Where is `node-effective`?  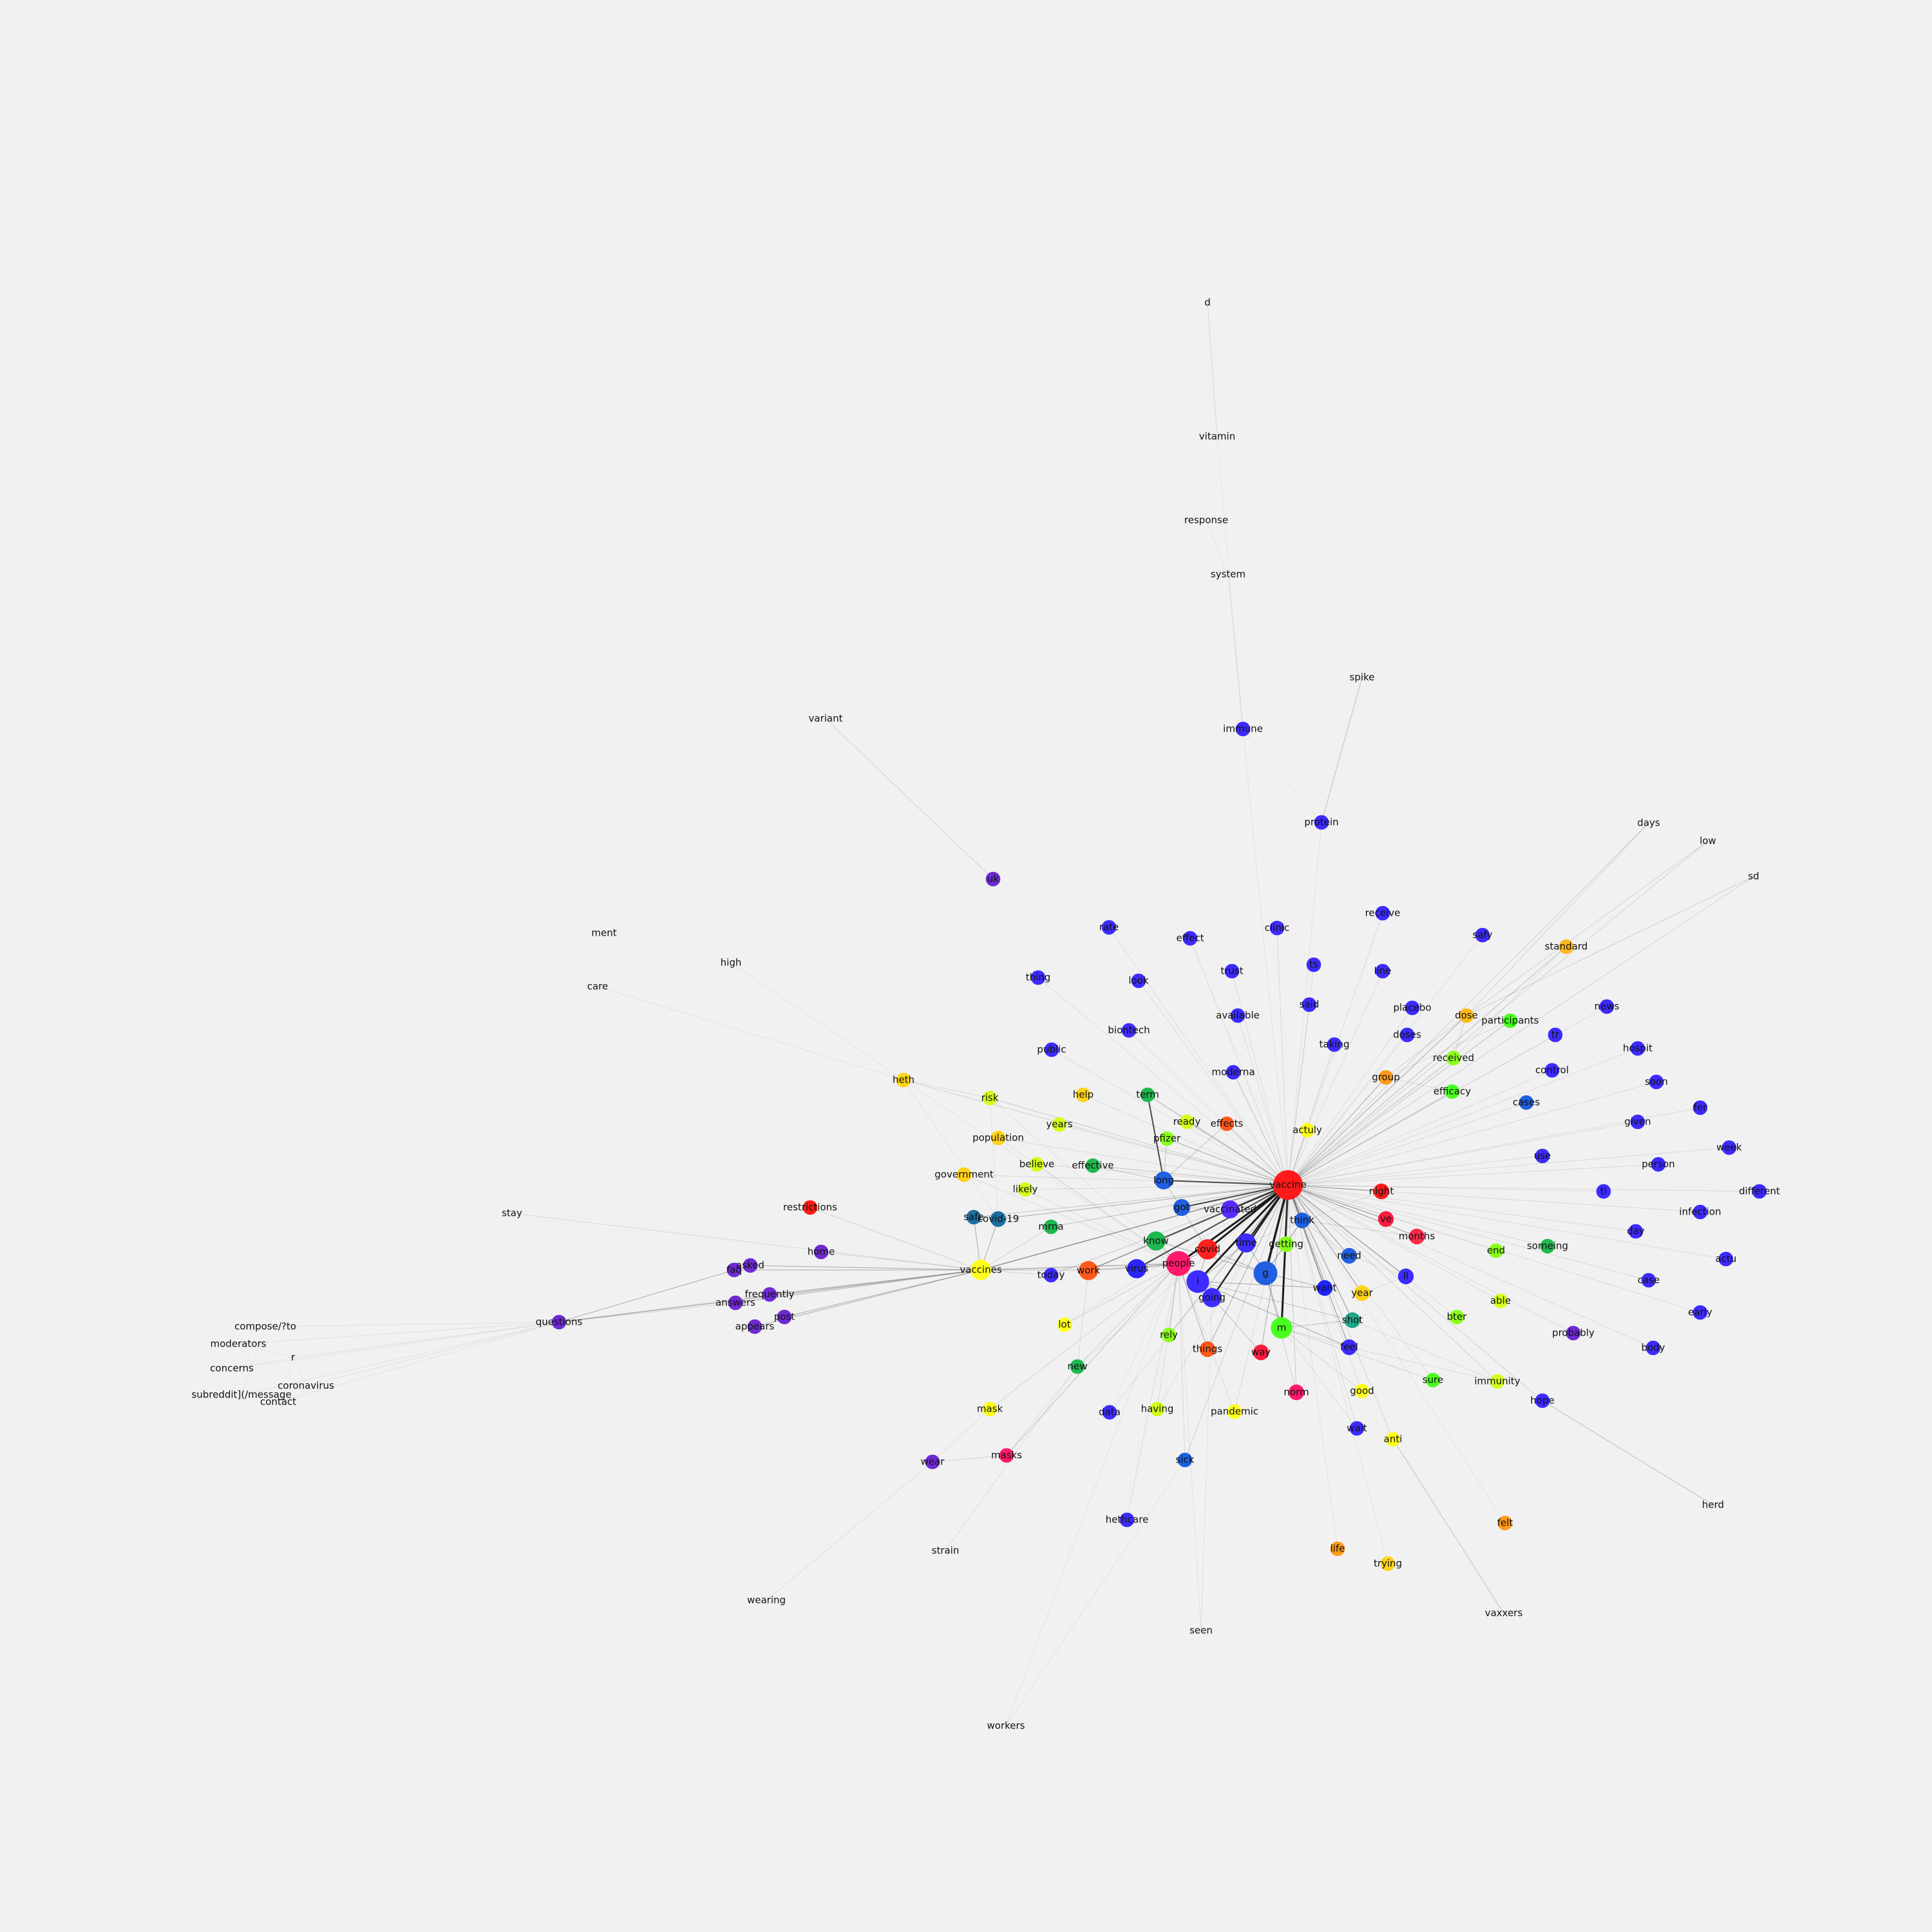 node-effective is located at coordinates (1093, 1165).